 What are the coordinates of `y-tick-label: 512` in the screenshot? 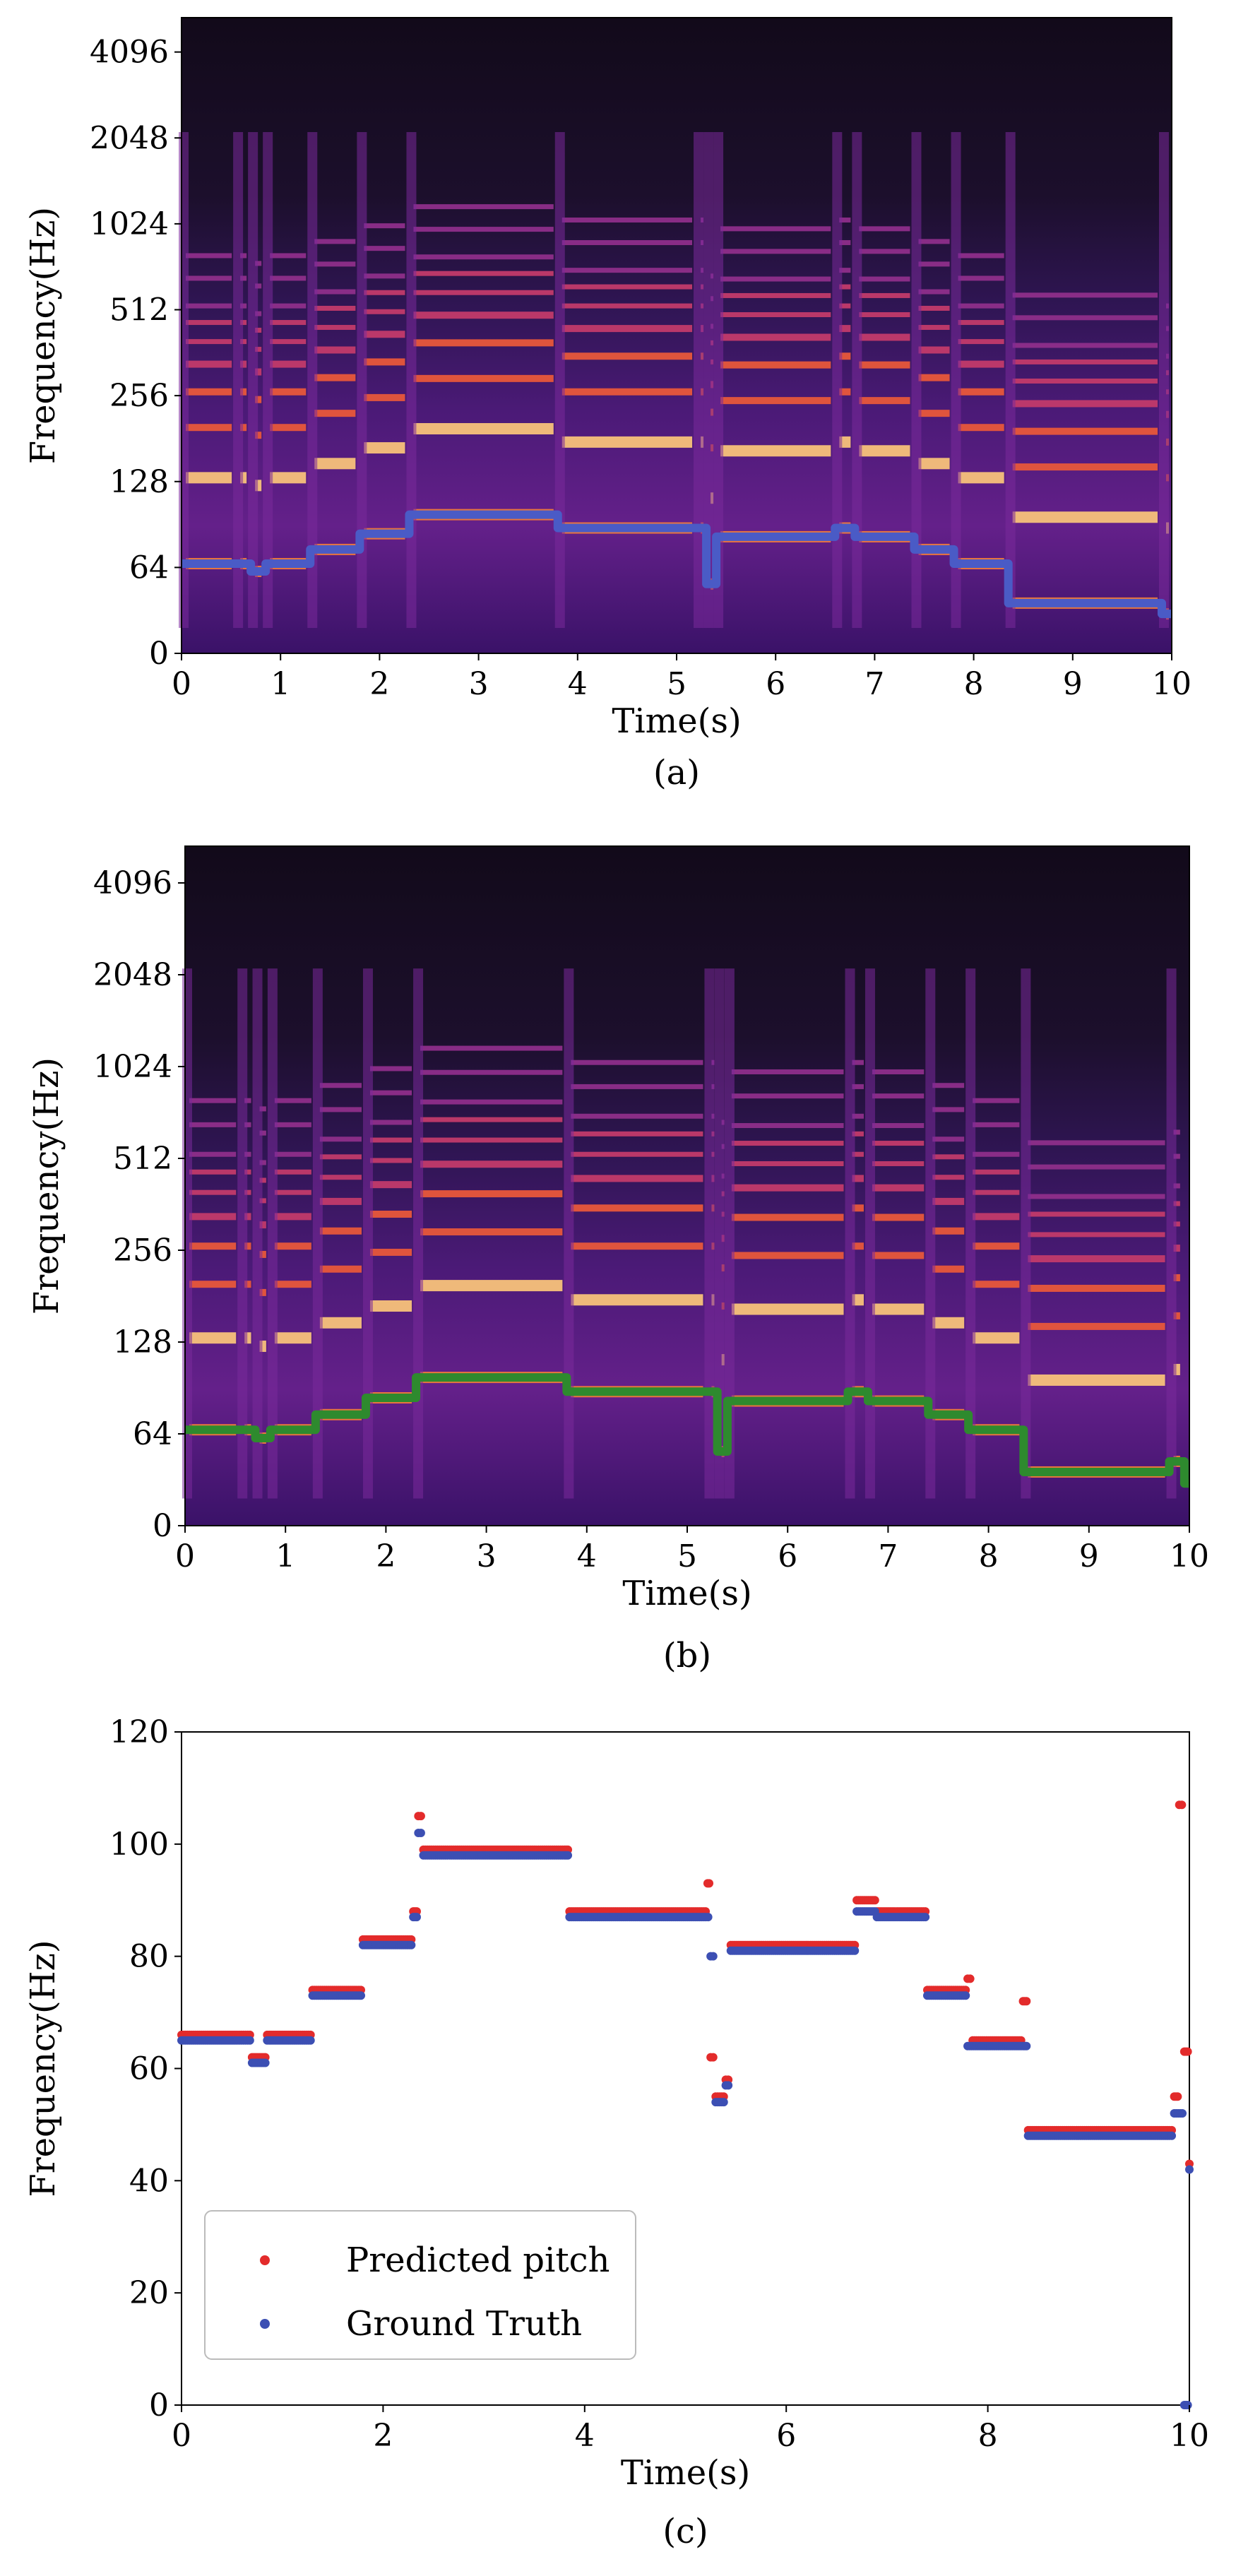 It's located at (142, 1159).